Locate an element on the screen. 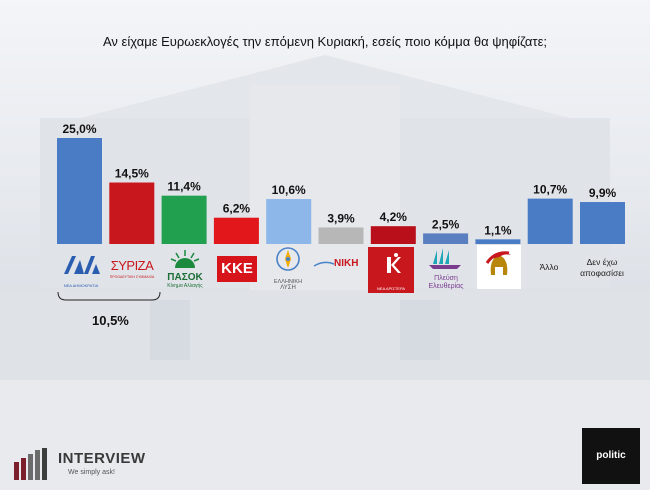 Image resolution: width=650 pixels, height=490 pixels. bar-value-label-7: 4,2% is located at coordinates (394, 217).